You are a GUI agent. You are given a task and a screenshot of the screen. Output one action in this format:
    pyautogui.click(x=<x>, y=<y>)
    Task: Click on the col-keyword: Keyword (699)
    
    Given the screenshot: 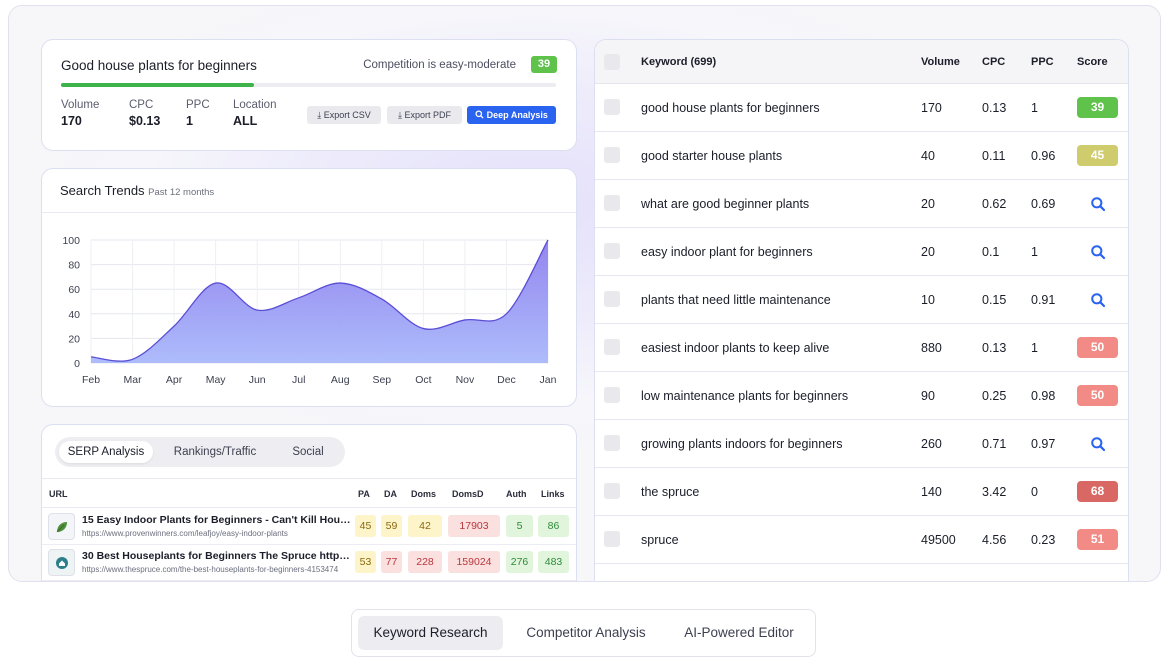 What is the action you would take?
    pyautogui.click(x=679, y=62)
    